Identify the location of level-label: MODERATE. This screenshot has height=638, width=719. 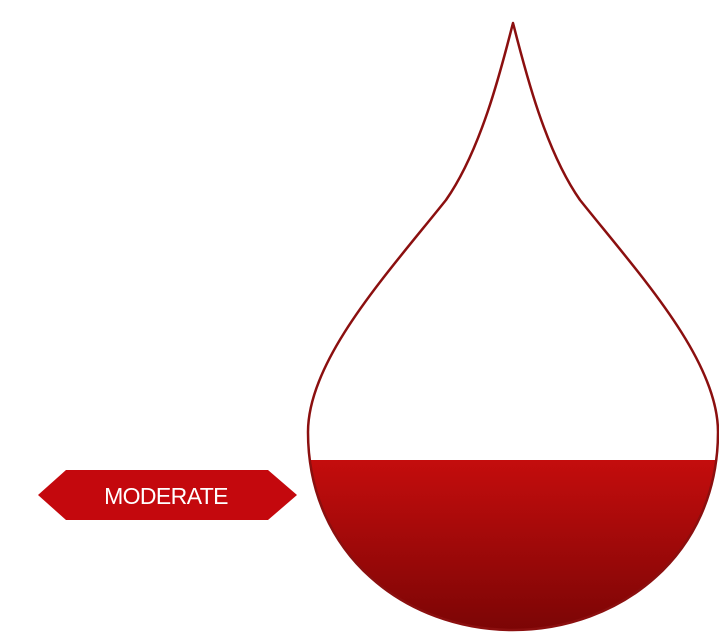
(166, 496).